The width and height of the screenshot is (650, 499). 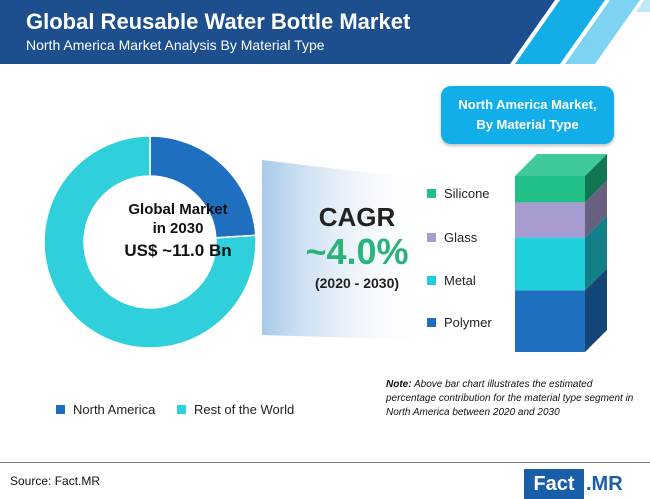 What do you see at coordinates (114, 409) in the screenshot?
I see `legend-label-north-america: North America` at bounding box center [114, 409].